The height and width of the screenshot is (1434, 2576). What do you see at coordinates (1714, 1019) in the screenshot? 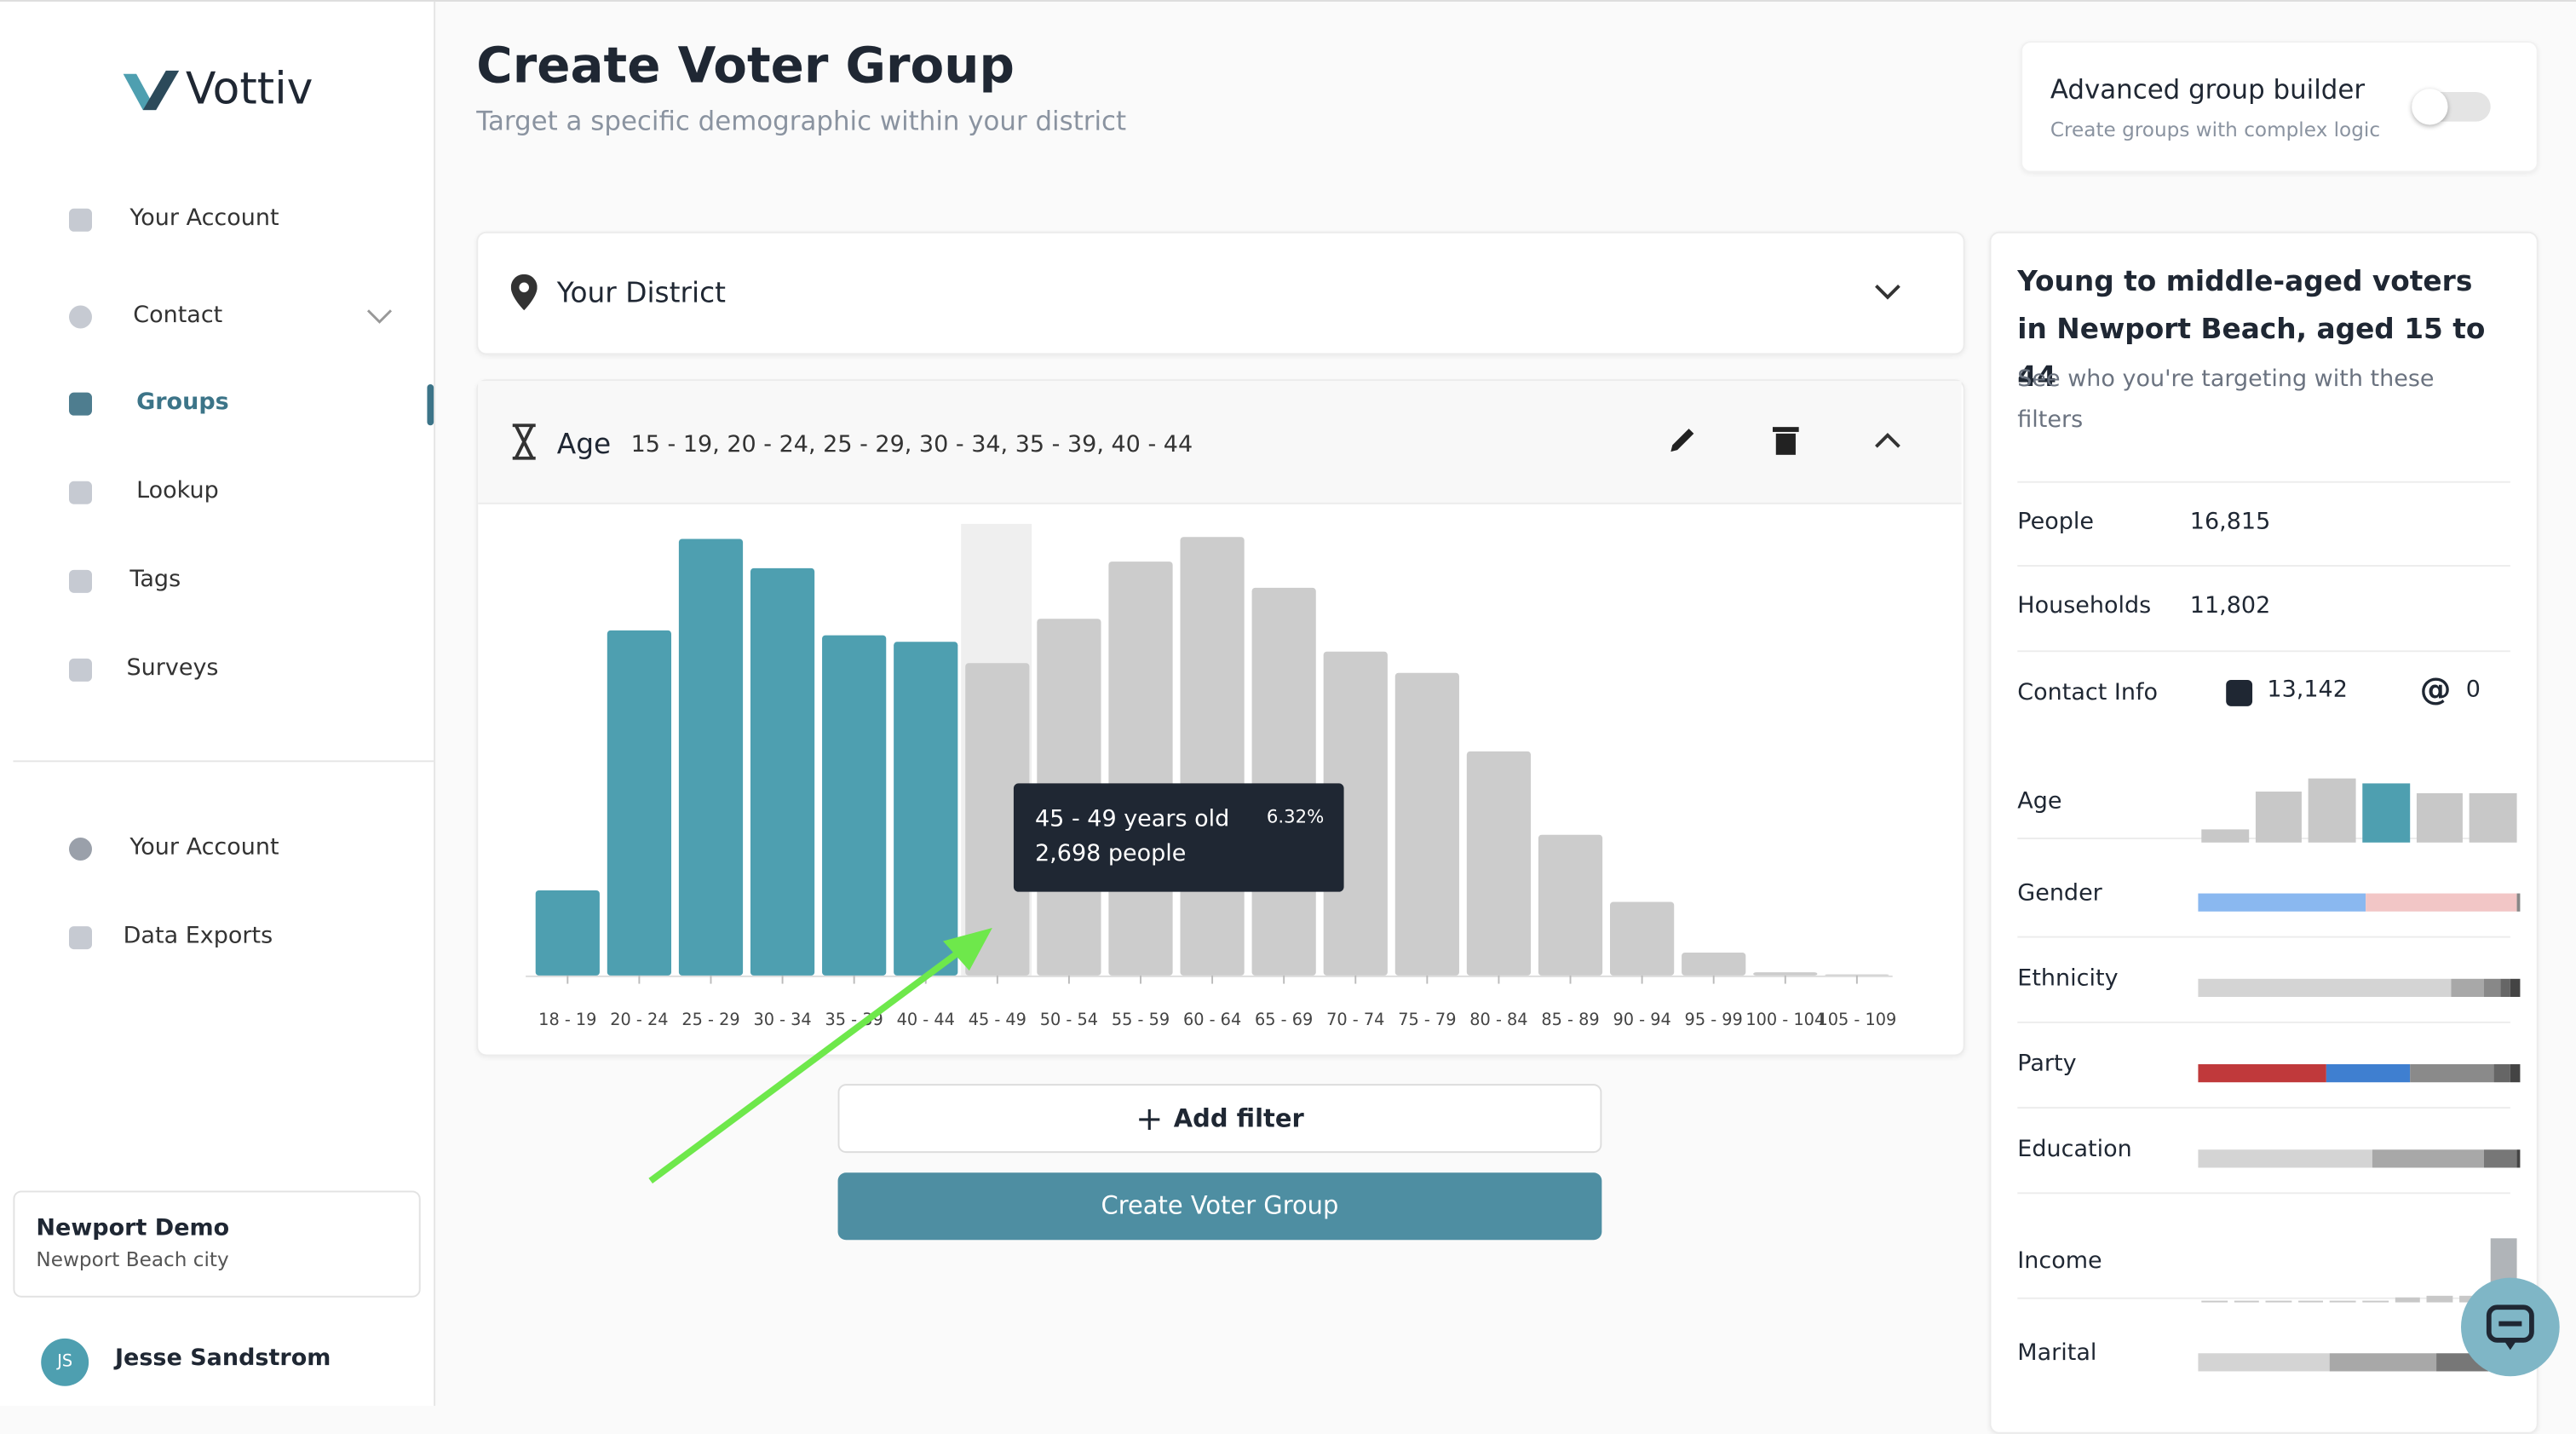
I see `x-tick-label: 95 - 99` at bounding box center [1714, 1019].